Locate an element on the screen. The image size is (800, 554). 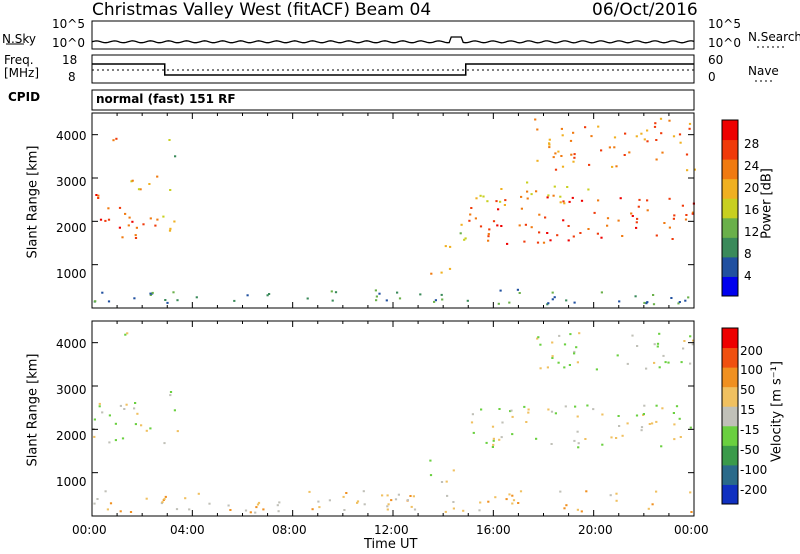
freq-tick-top: 18 is located at coordinates (70, 60).